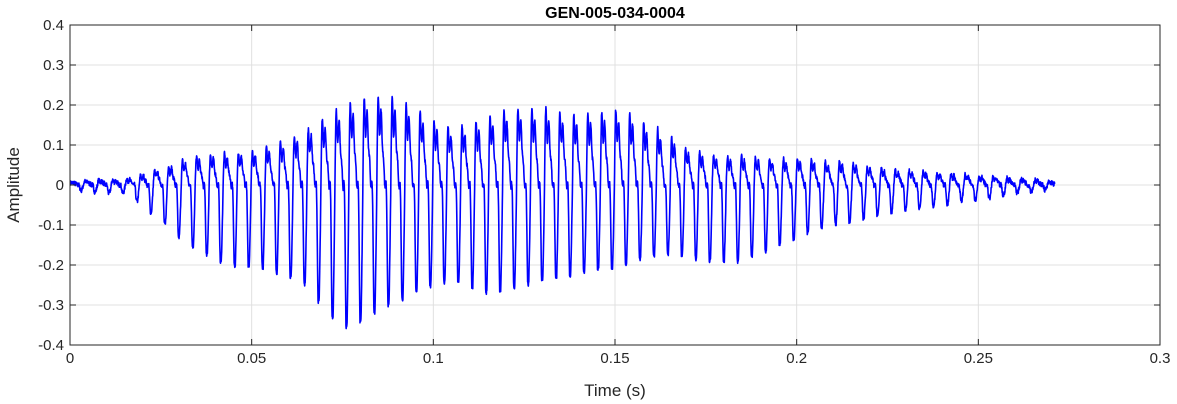 The height and width of the screenshot is (404, 1177). Describe the element at coordinates (51, 265) in the screenshot. I see `y-tick-label: -0.2` at that location.